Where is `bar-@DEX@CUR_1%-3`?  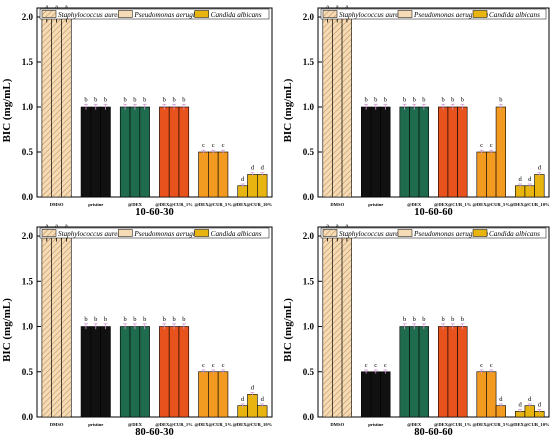 bar-@DEX@CUR_1%-3 is located at coordinates (184, 372).